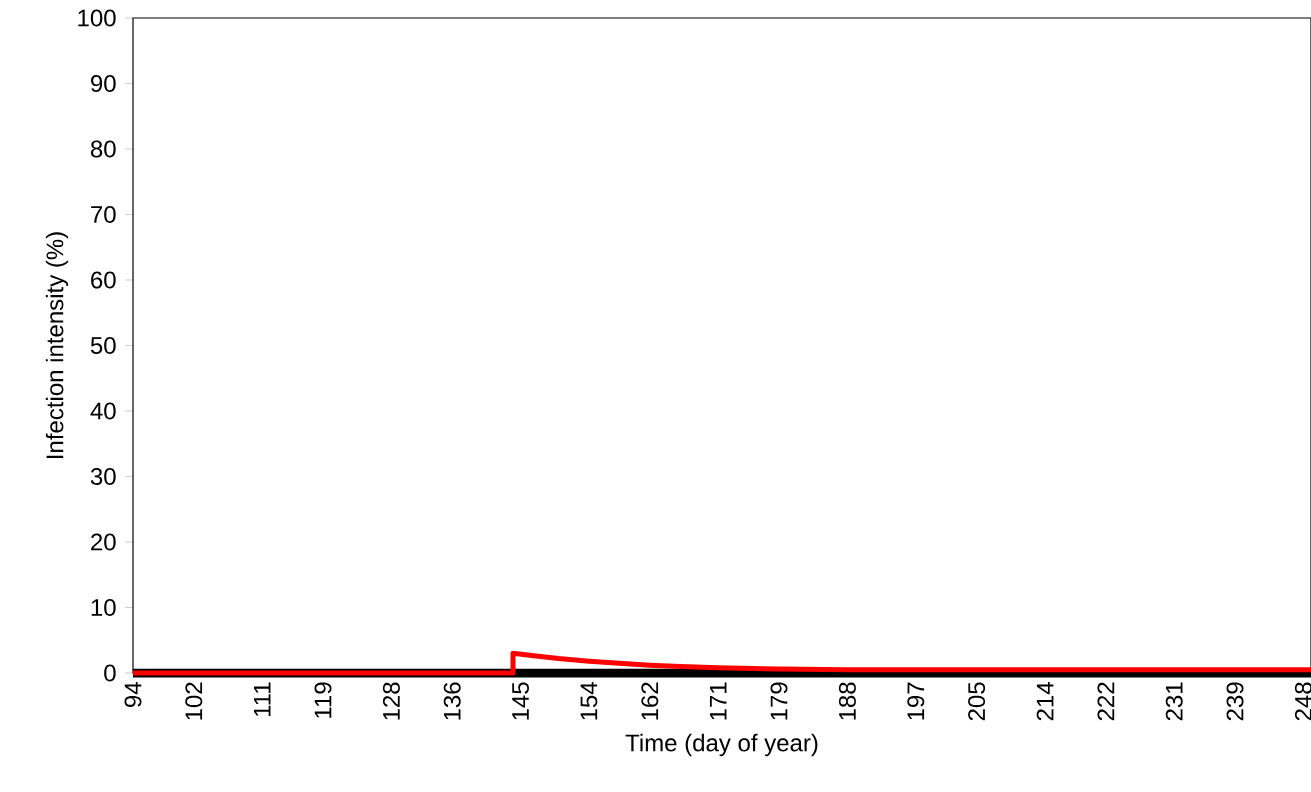 This screenshot has height=792, width=1311. I want to click on y-tick-label: 30, so click(103, 476).